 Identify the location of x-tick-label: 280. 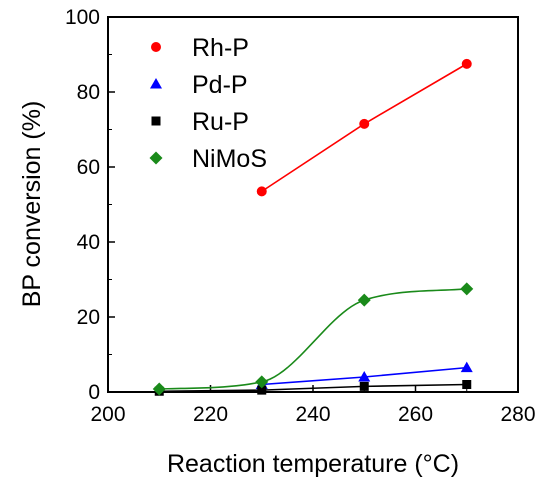
(517, 414).